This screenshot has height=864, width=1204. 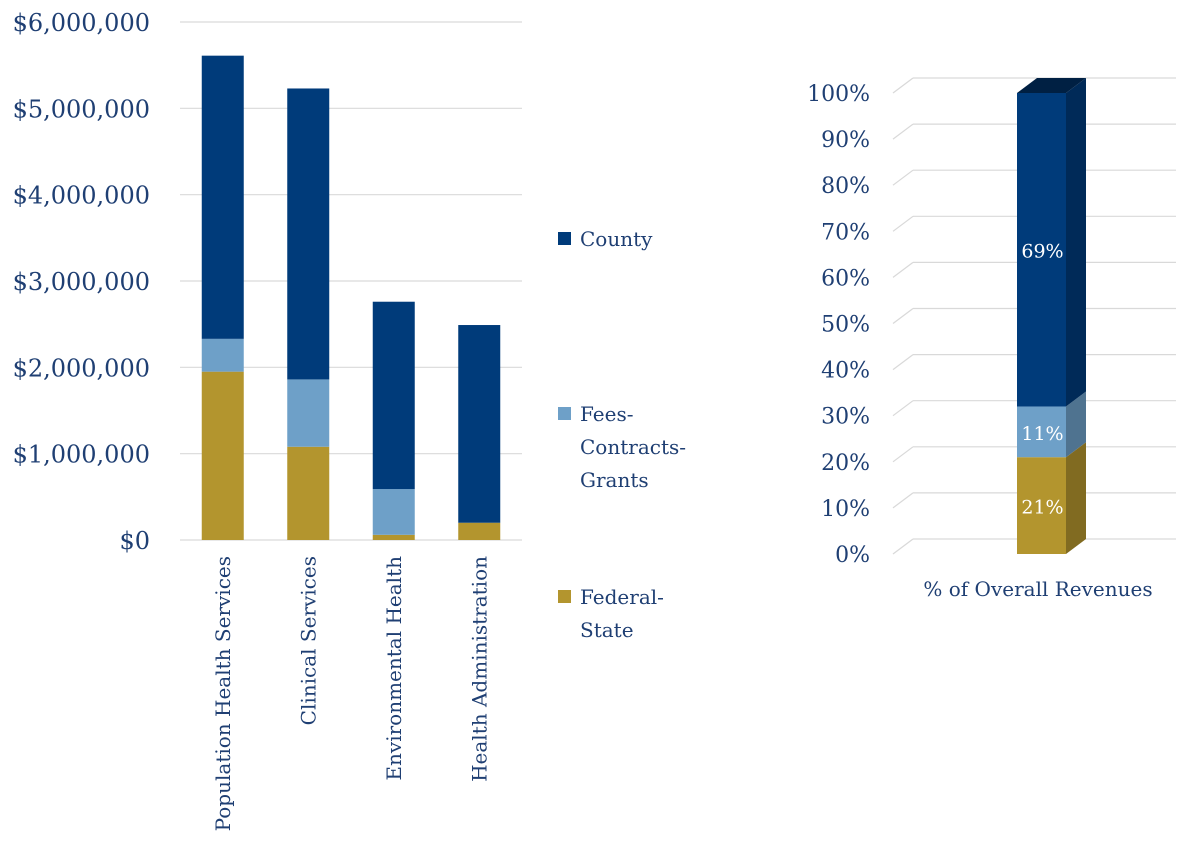 I want to click on bar-front-federal, so click(x=1041, y=505).